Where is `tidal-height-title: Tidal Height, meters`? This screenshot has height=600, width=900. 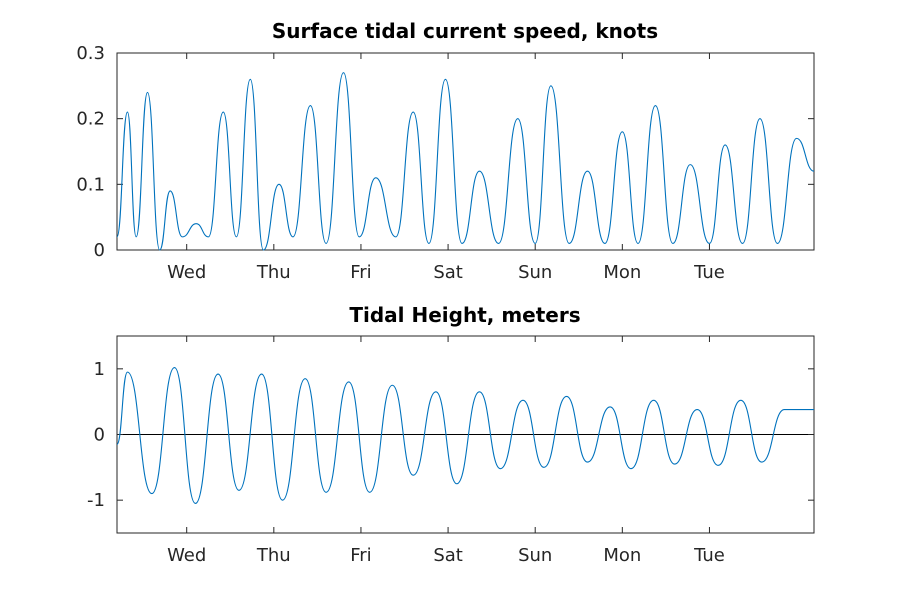 tidal-height-title: Tidal Height, meters is located at coordinates (464, 315).